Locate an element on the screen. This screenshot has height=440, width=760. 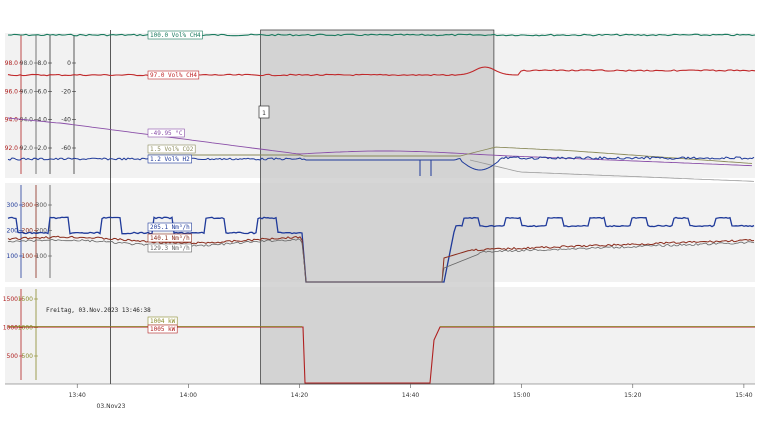
y-tick-label: 2.0 is located at coordinates (42, 148).